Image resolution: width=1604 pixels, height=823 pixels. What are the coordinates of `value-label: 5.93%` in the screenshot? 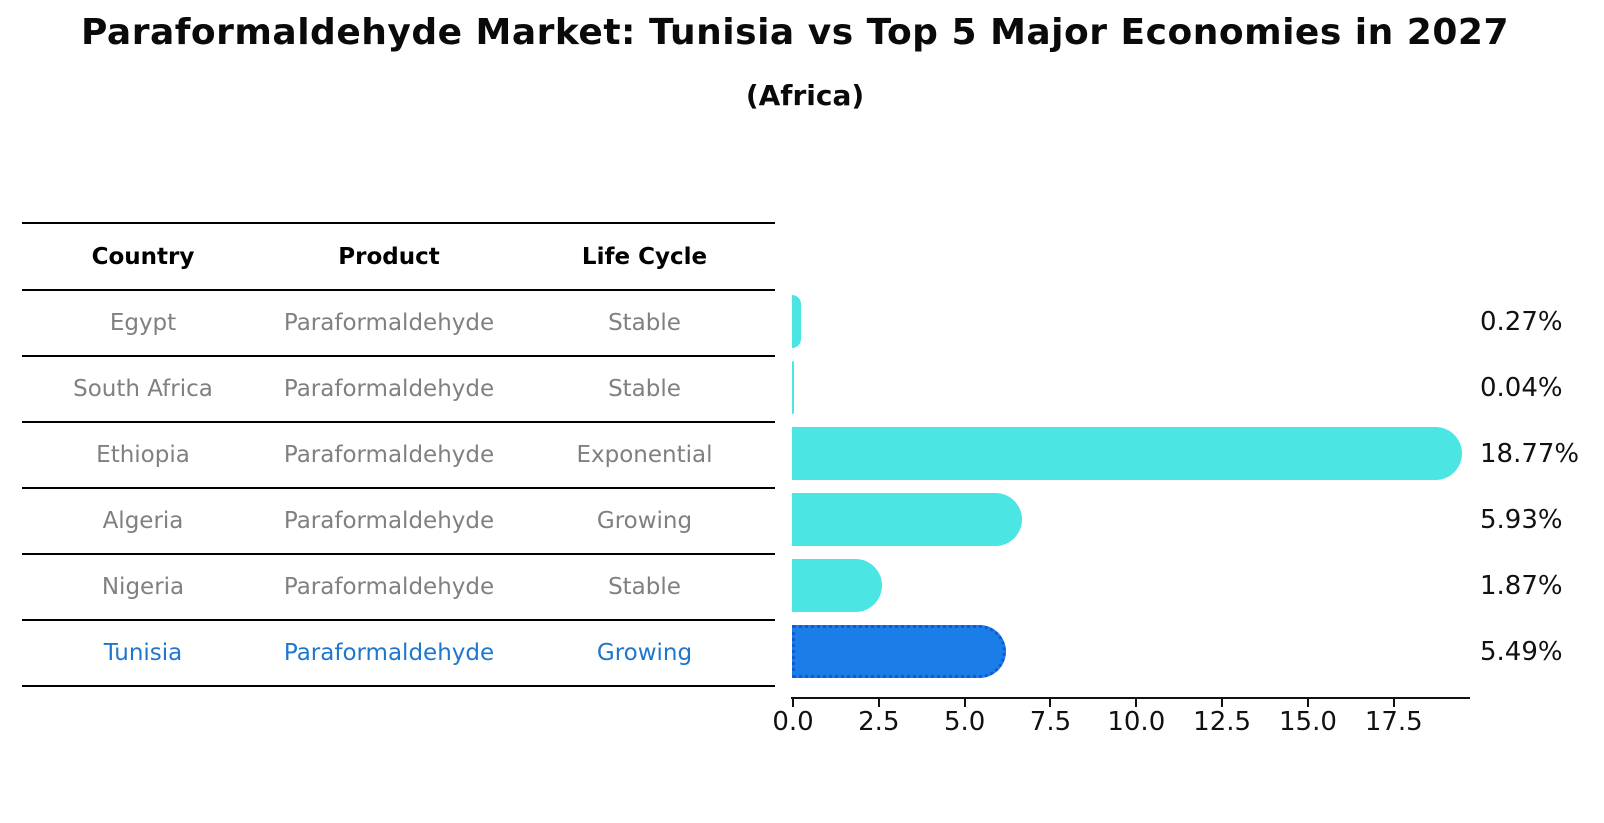 It's located at (1521, 520).